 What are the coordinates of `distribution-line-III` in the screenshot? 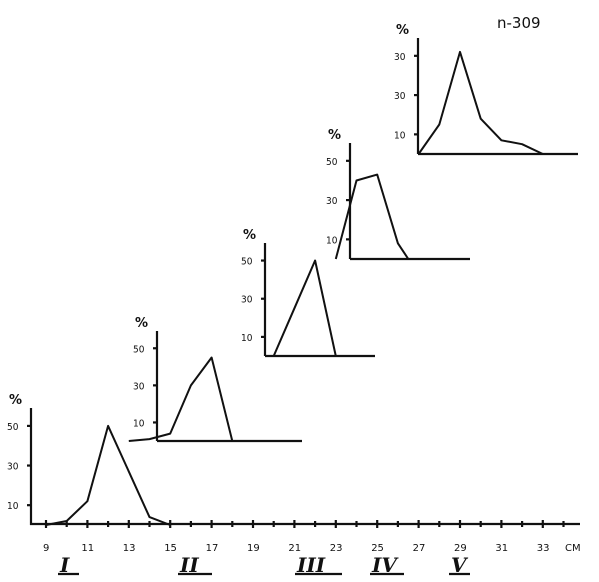 It's located at (304, 308).